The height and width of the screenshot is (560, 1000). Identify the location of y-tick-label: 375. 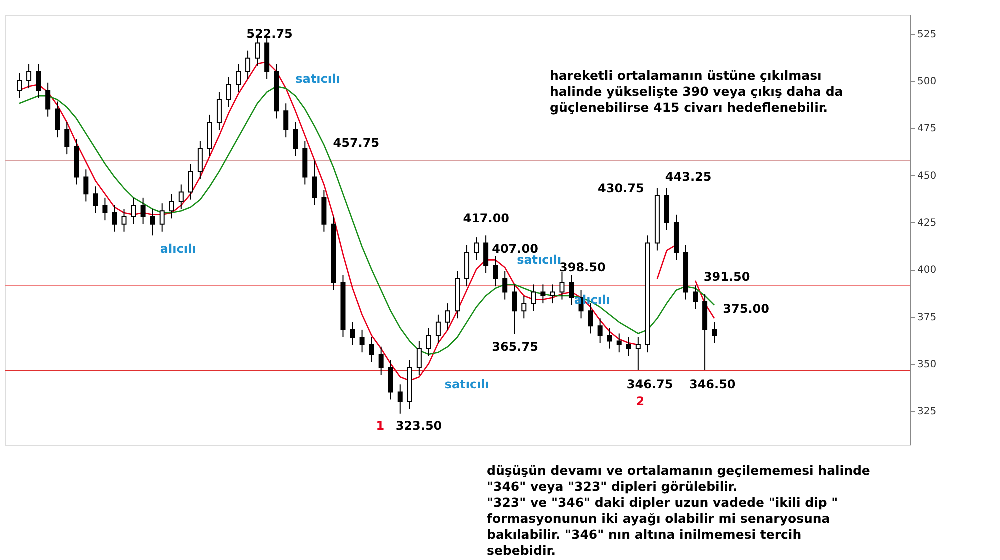
(927, 318).